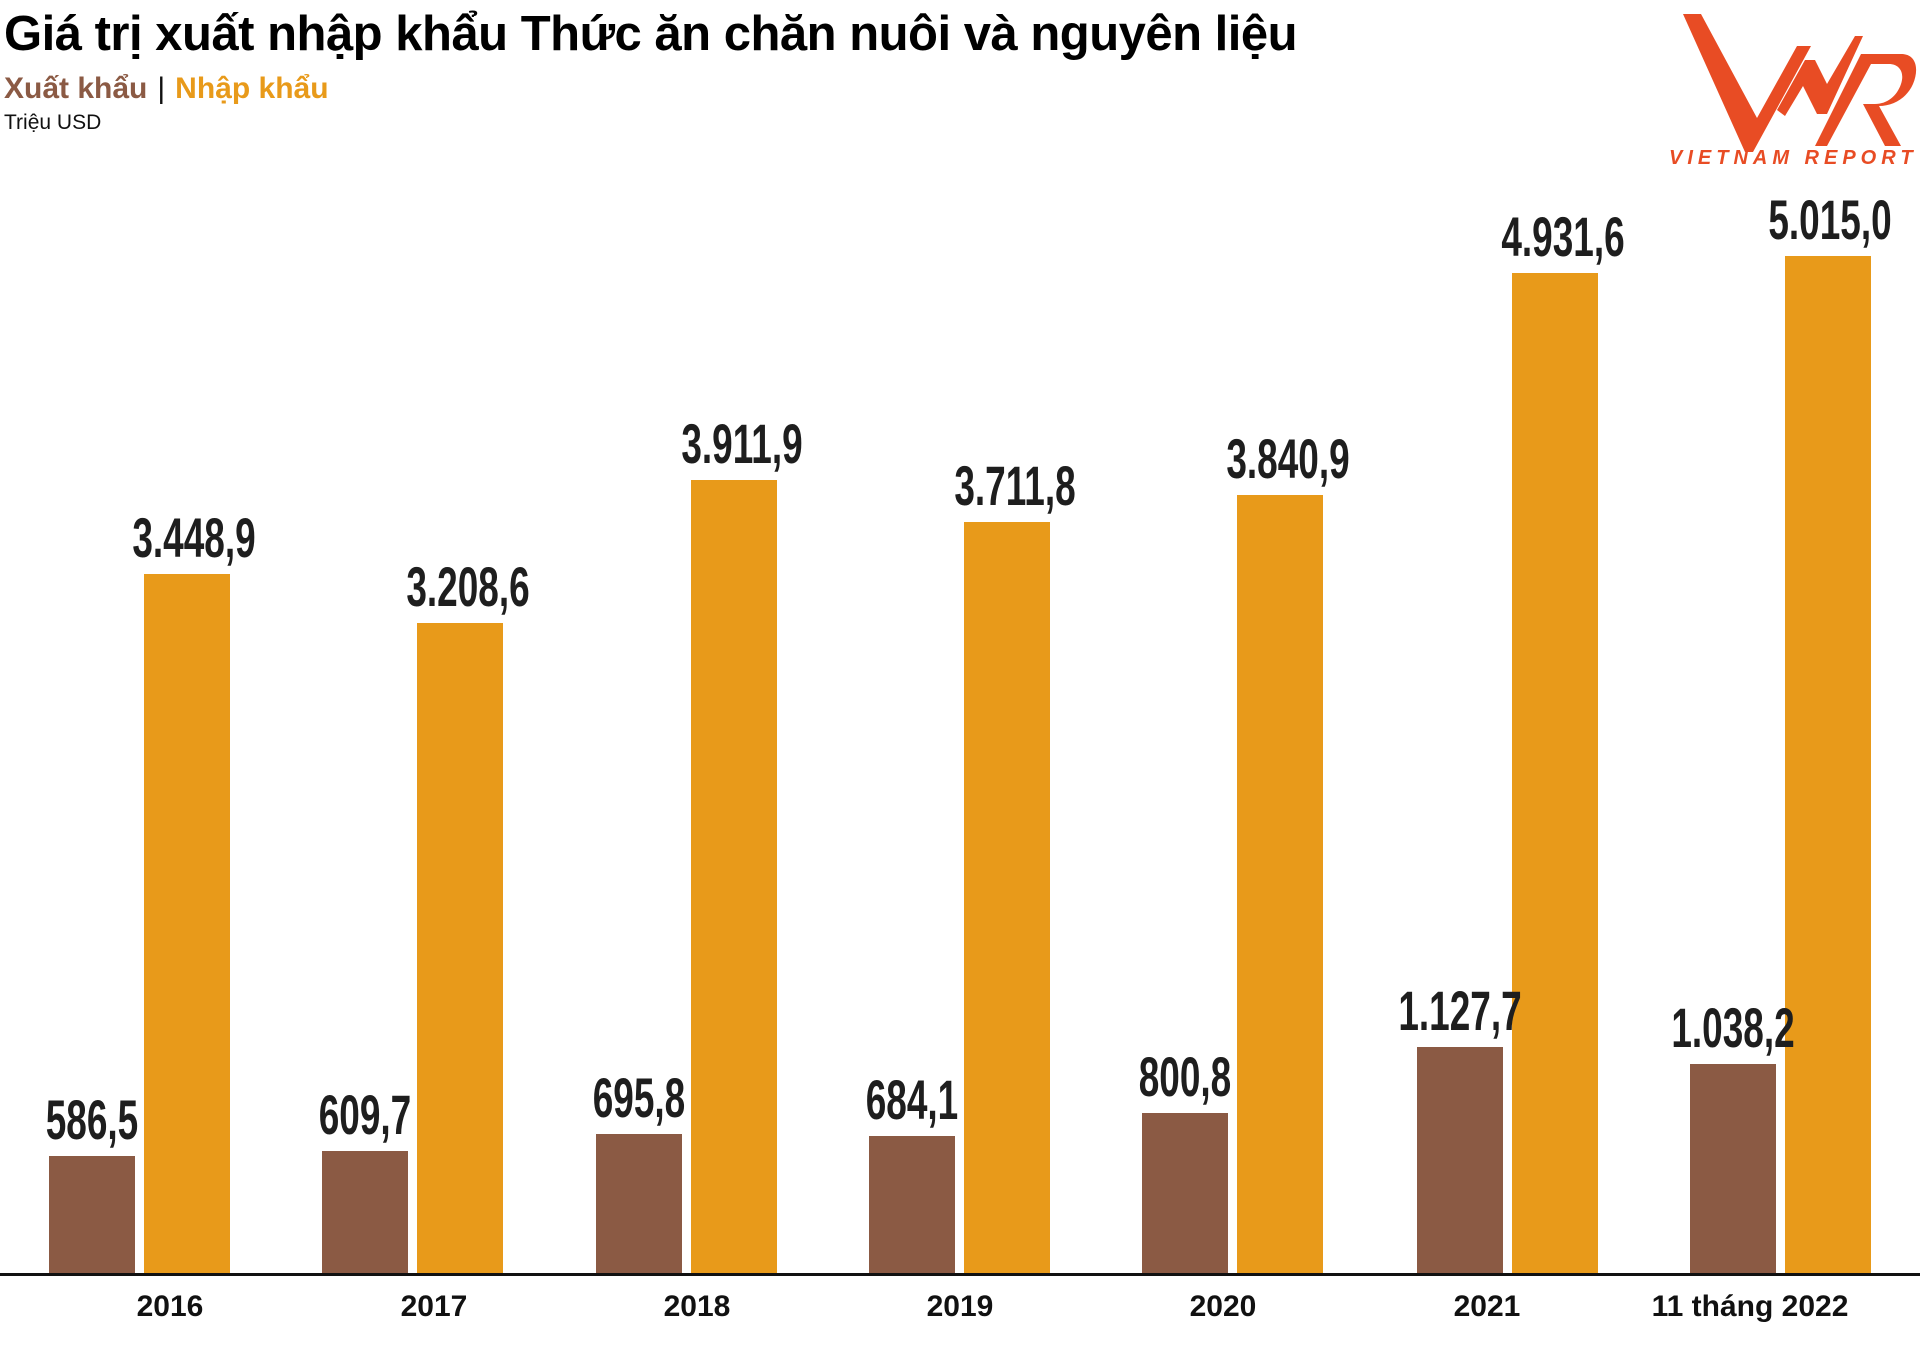  I want to click on bar-export-2019, so click(912, 1205).